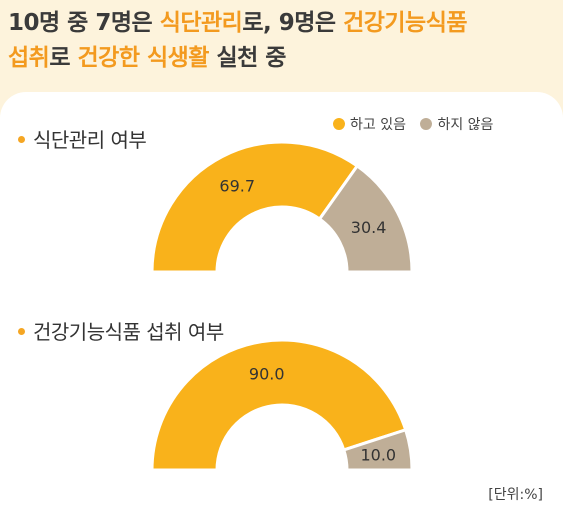  I want to click on headline-line-1-segment-3: 건강기능식품, so click(405, 23).